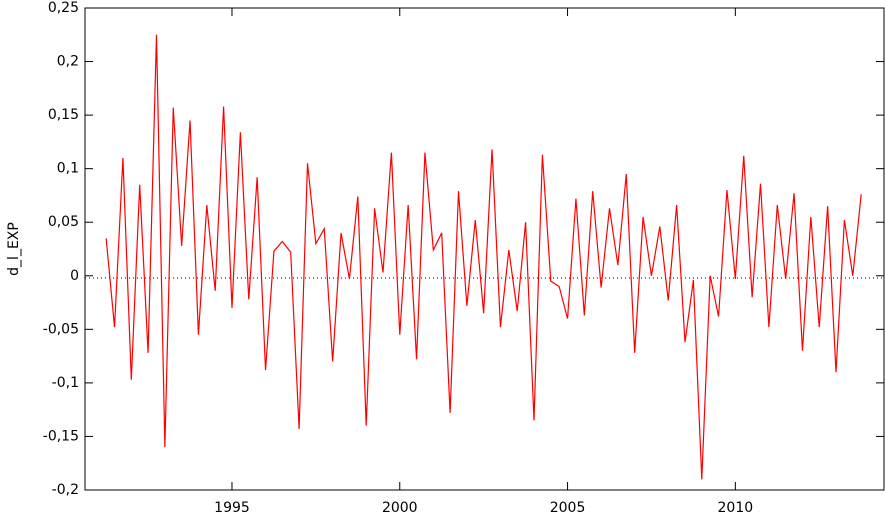 This screenshot has height=524, width=885. What do you see at coordinates (61, 436) in the screenshot?
I see `y-tick-label: -0,15` at bounding box center [61, 436].